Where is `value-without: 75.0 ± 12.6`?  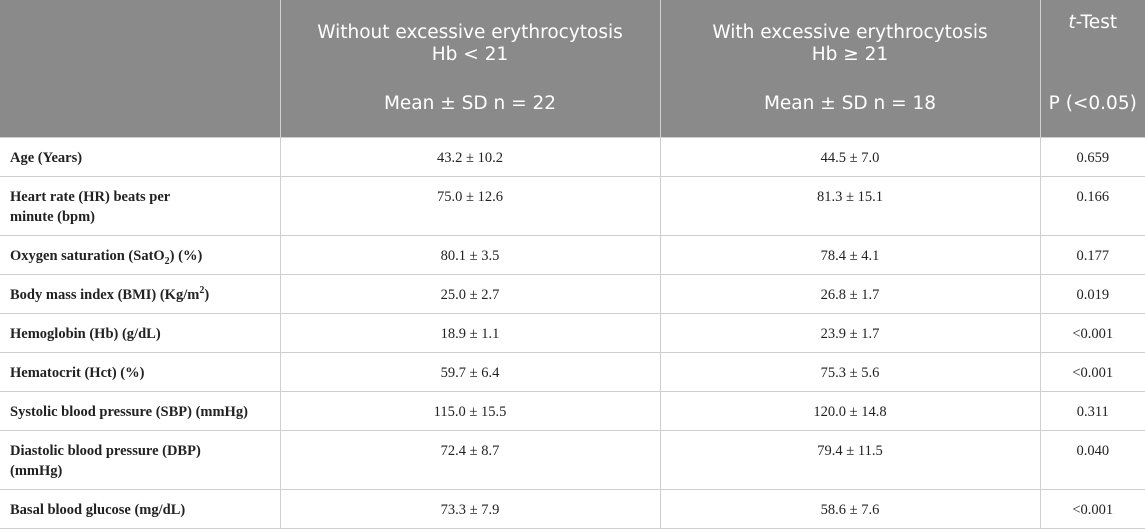
value-without: 75.0 ± 12.6 is located at coordinates (469, 206).